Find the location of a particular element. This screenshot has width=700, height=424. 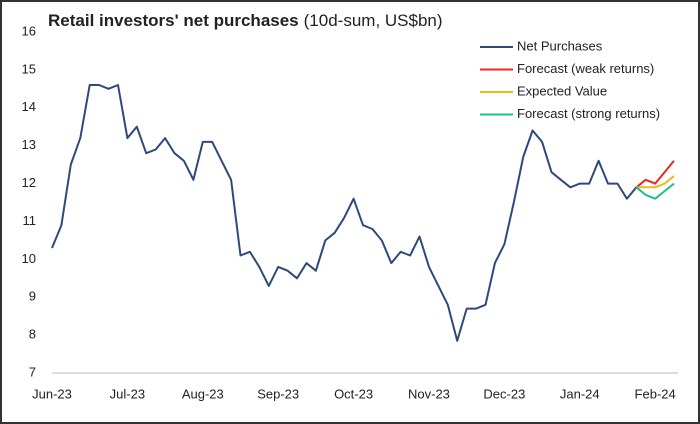

y-tick-label: 14 is located at coordinates (29, 106).